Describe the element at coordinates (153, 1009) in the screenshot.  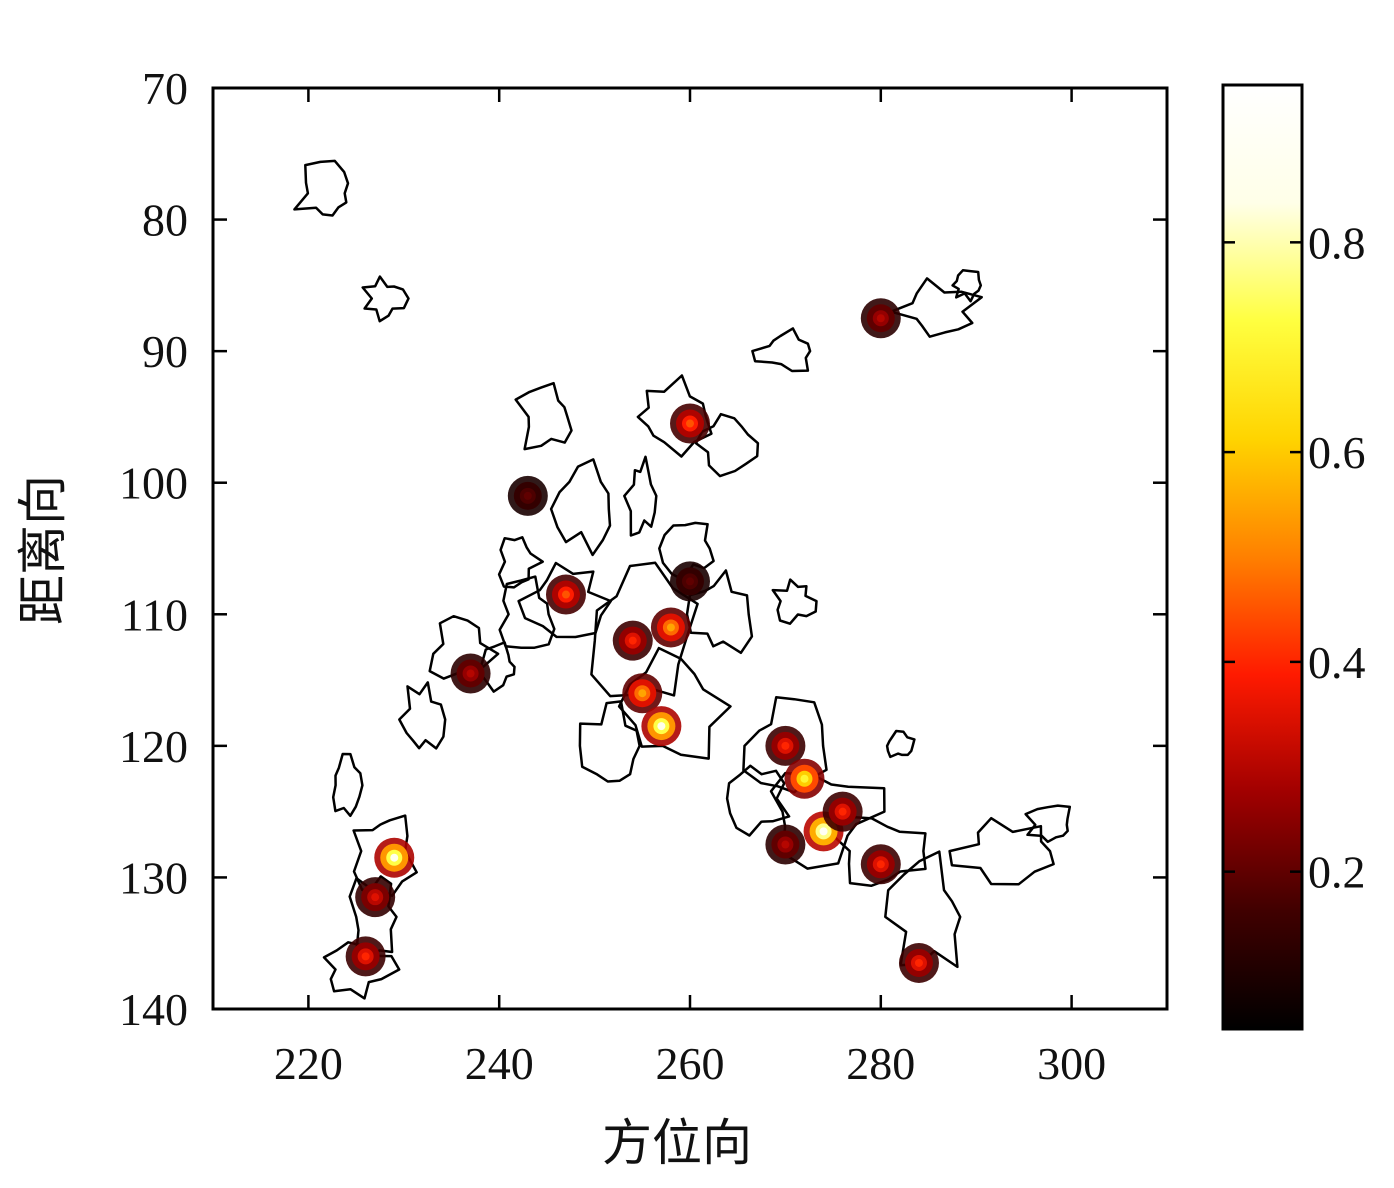
I see `y-tick-label: 140` at that location.